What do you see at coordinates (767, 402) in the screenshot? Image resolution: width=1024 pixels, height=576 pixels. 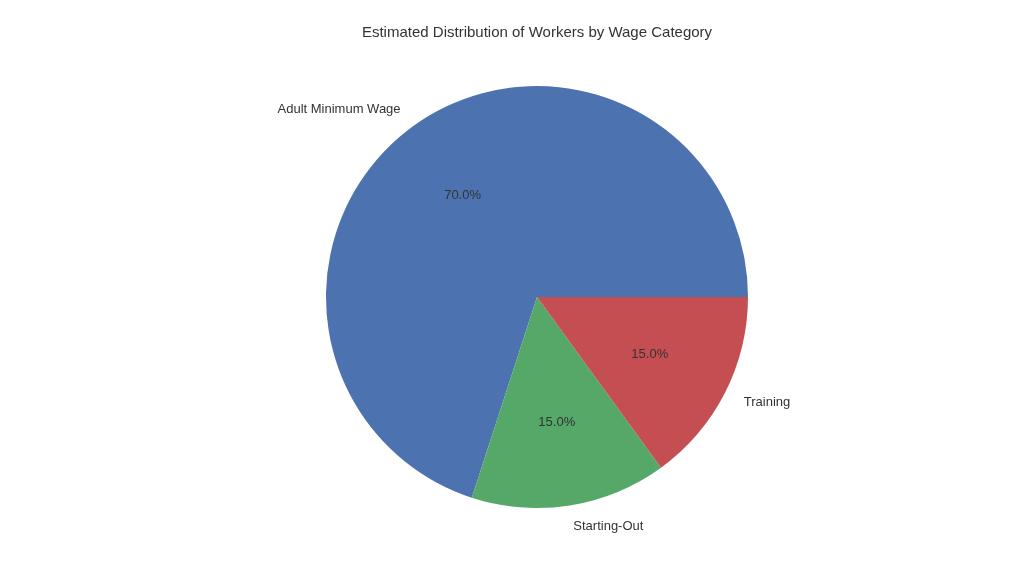 I see `slice-label: Training` at bounding box center [767, 402].